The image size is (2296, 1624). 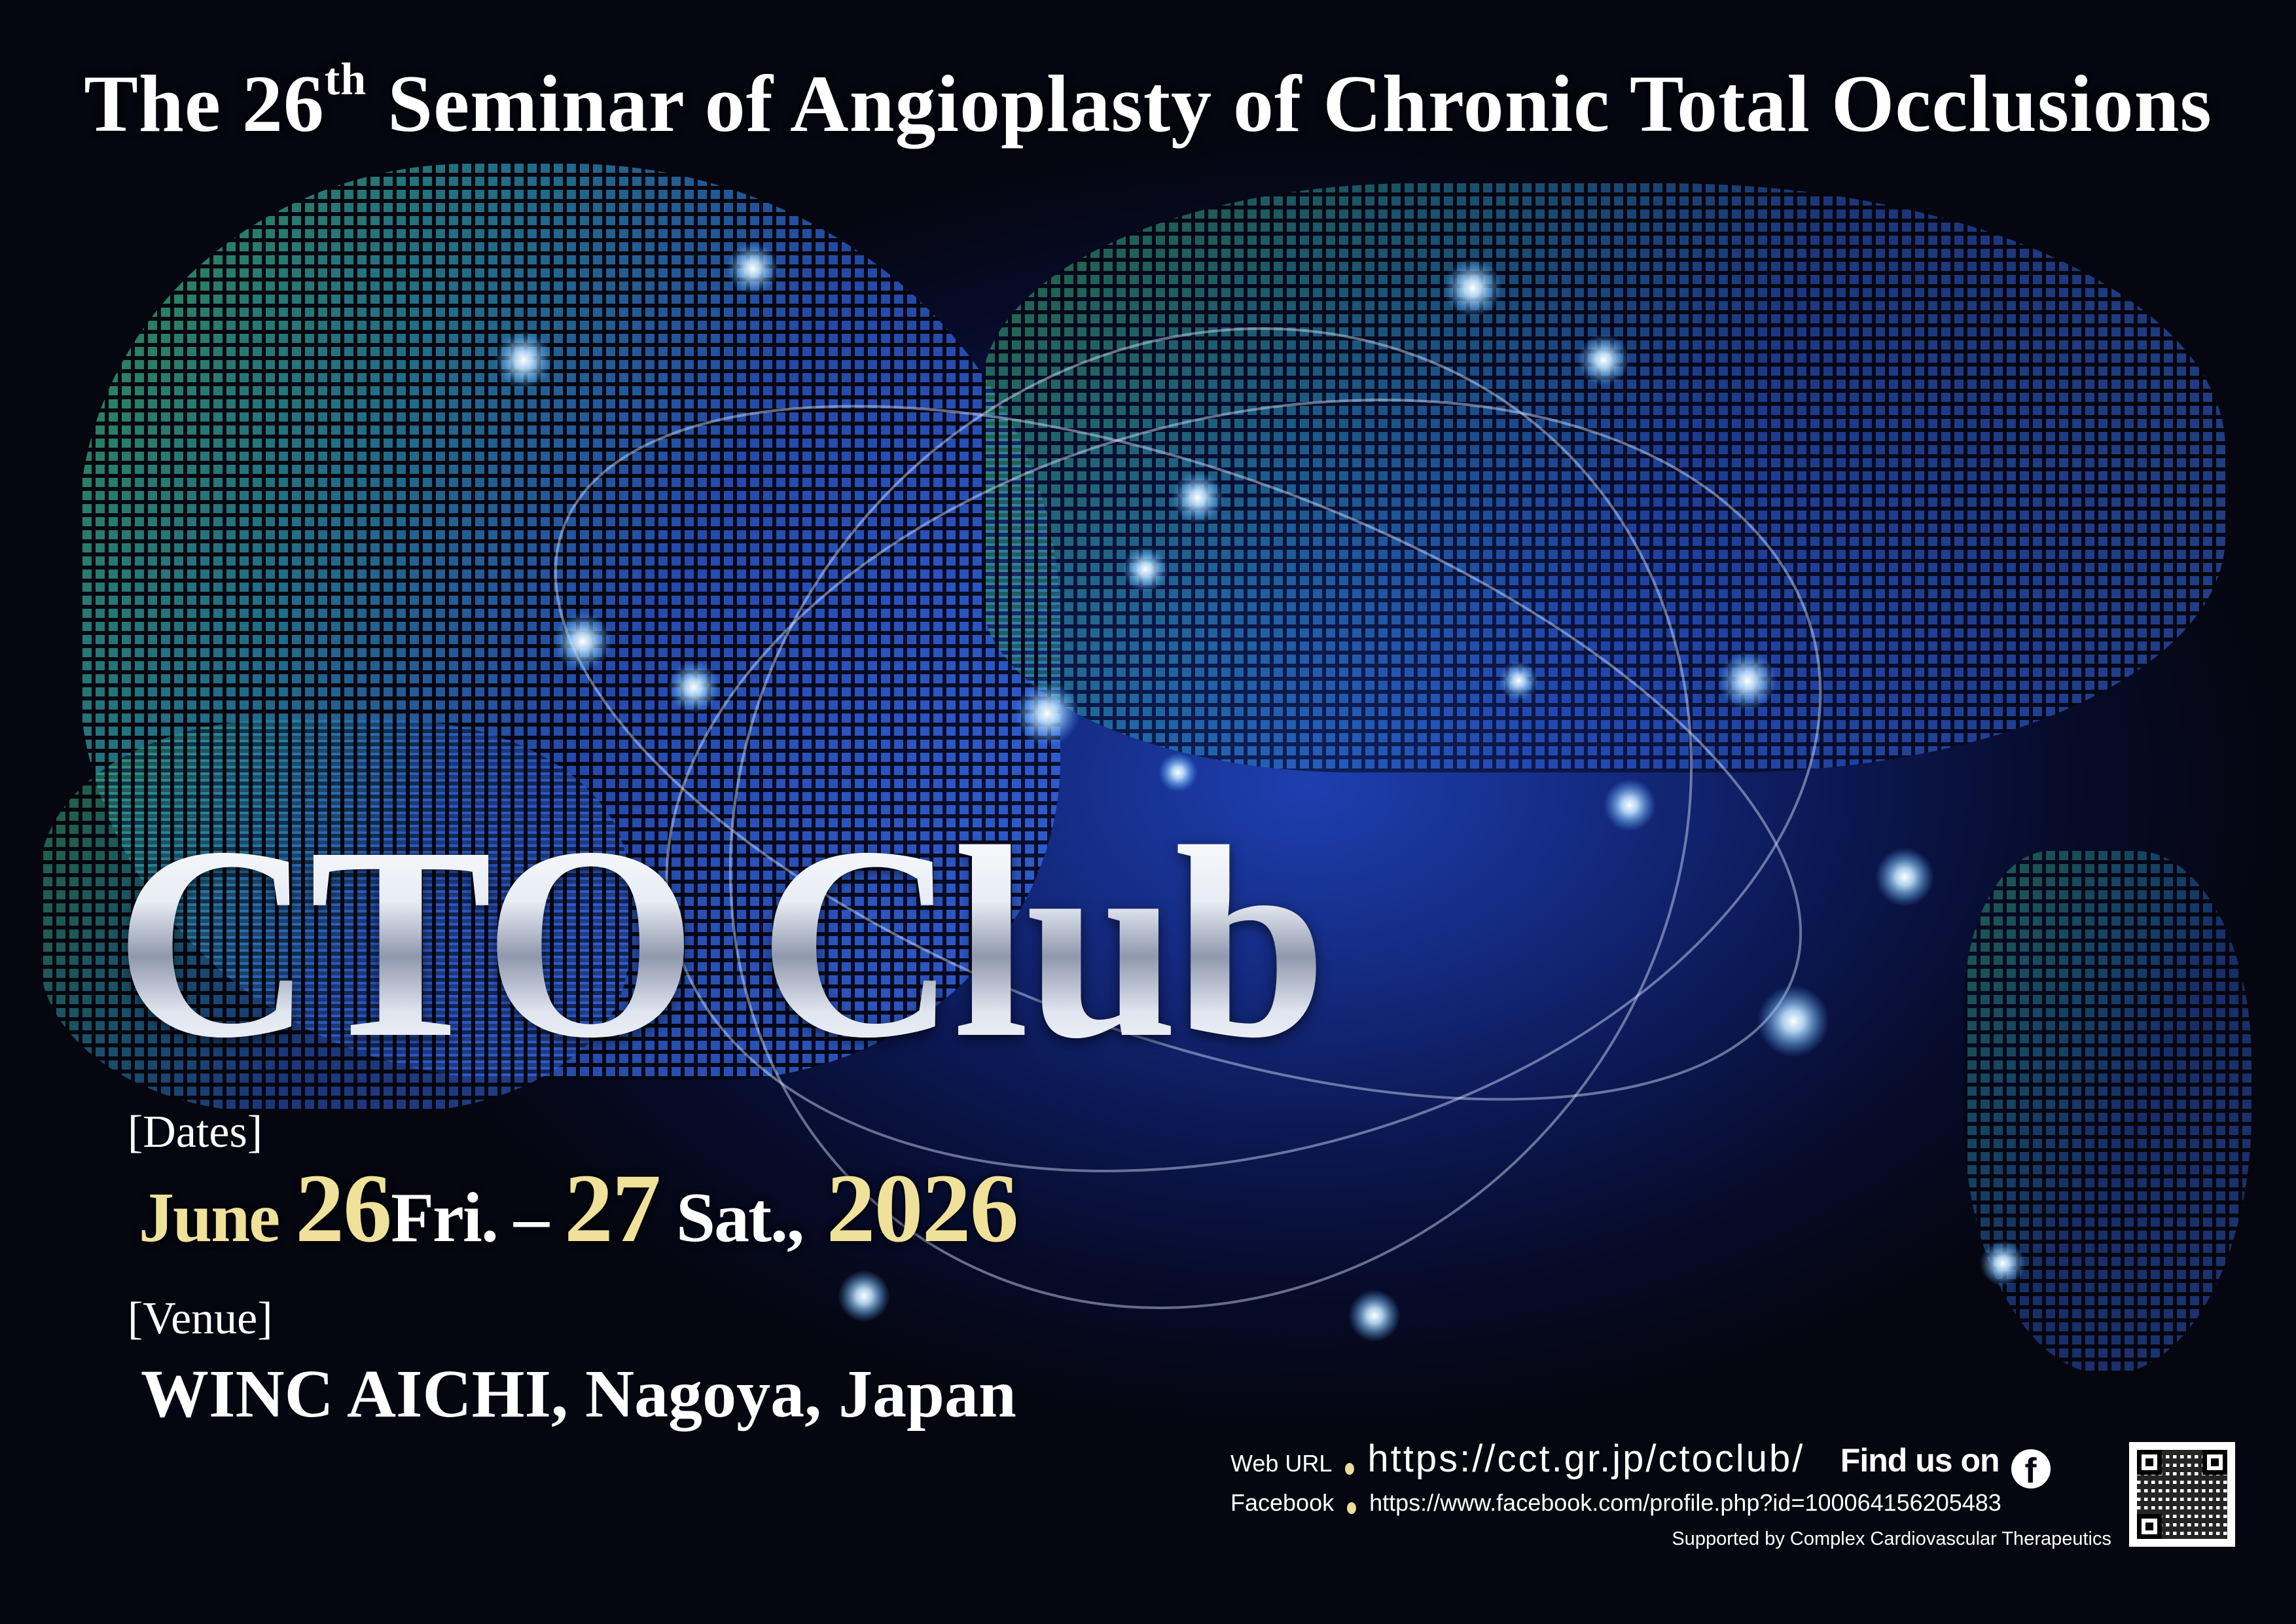 I want to click on title-prefix: The 26, so click(x=204, y=104).